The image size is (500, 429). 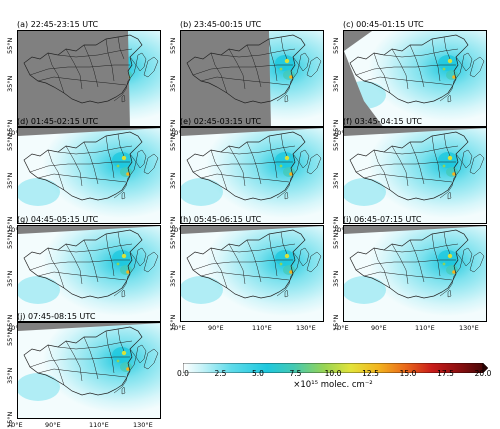 I want to click on colorbar-ticks: 0.0 2.5 5.0 7.5 10.0 12.5 15.0 17.5 20.0, so click(x=334, y=374).